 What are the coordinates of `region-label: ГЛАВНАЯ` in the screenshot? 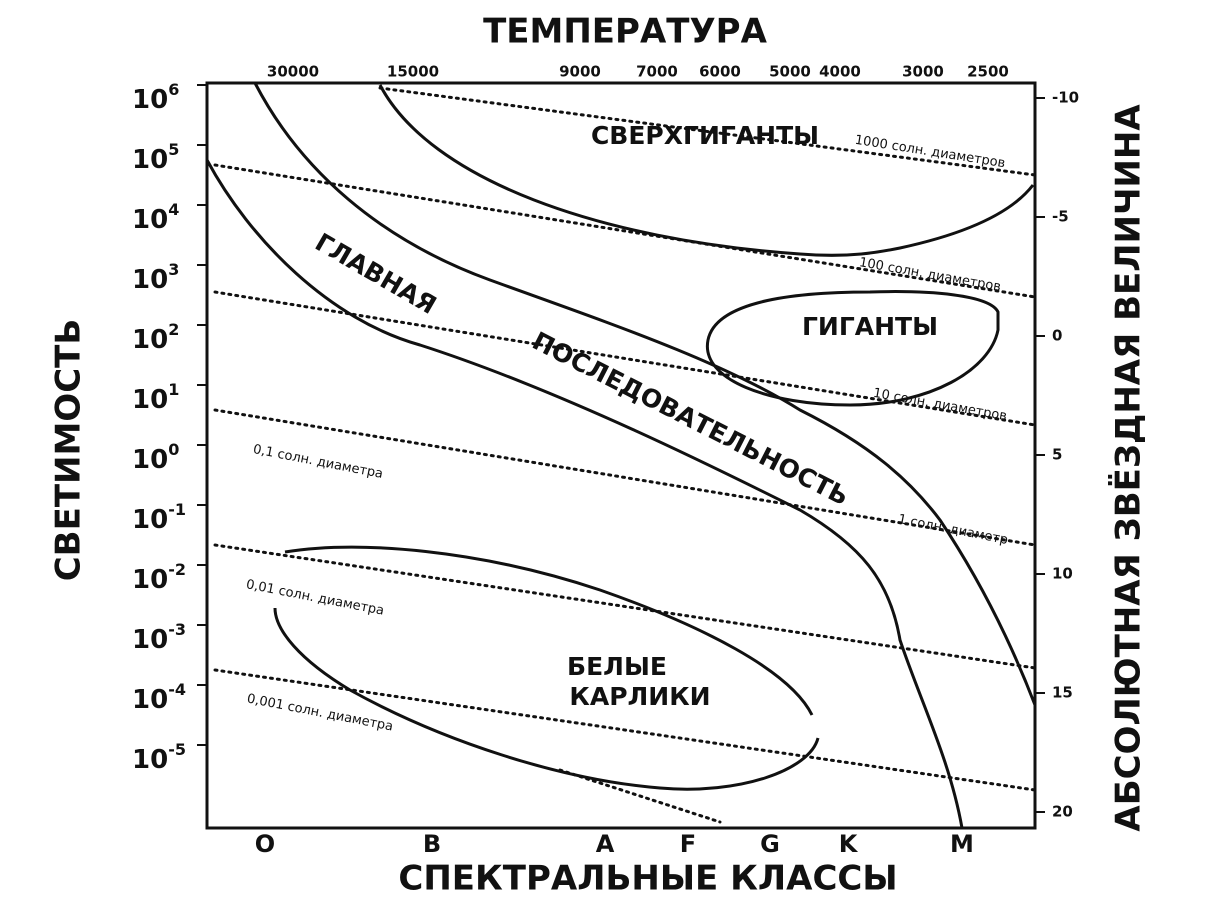 It's located at (375, 273).